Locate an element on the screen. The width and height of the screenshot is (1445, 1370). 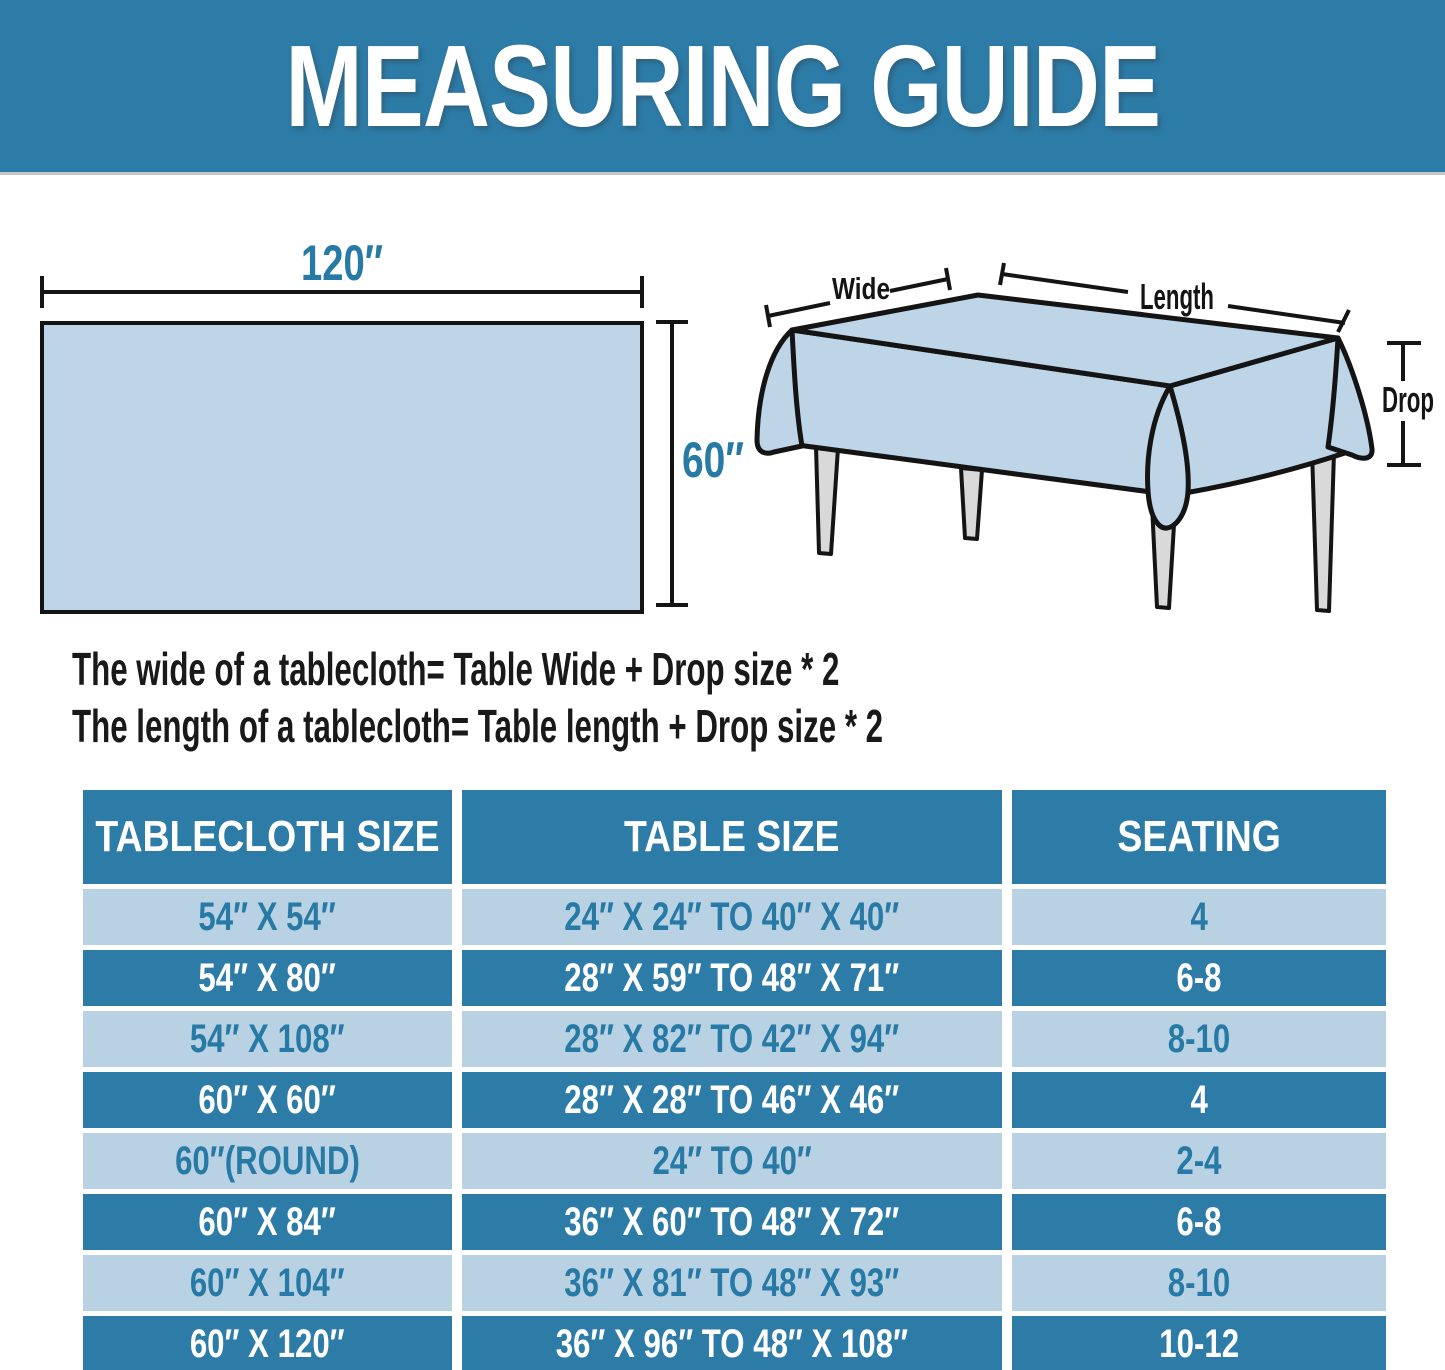
table-cell: 60″ X 120″ is located at coordinates (267, 1343).